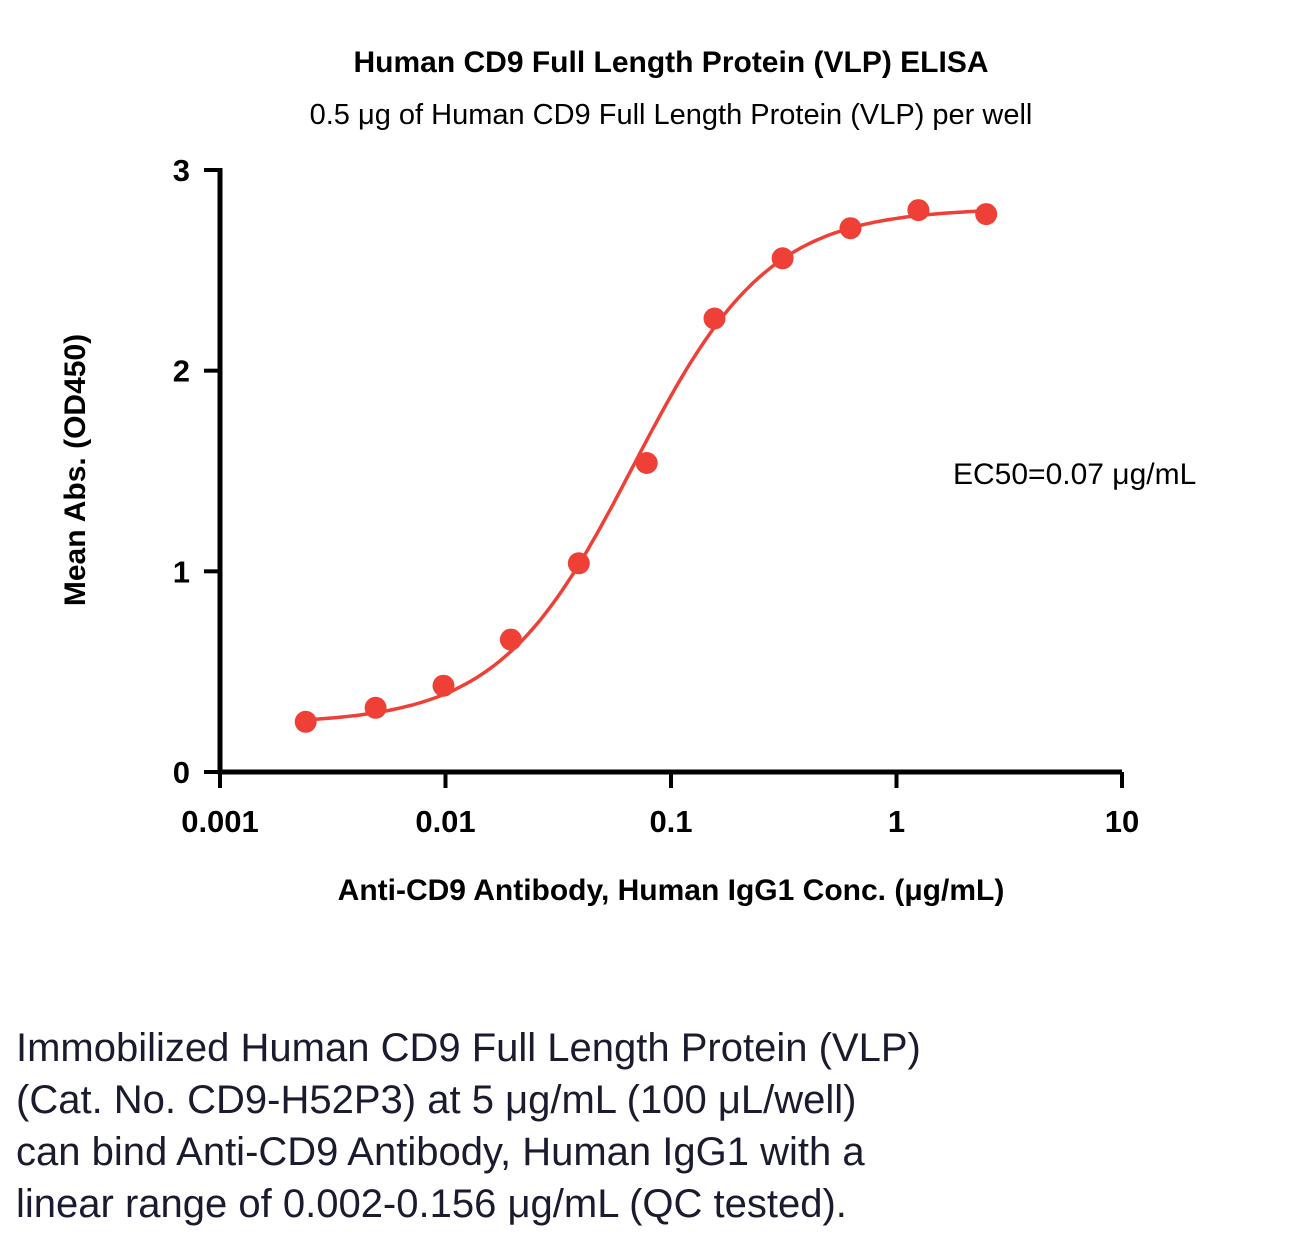  What do you see at coordinates (220, 821) in the screenshot?
I see `x-tick-label: 0.001` at bounding box center [220, 821].